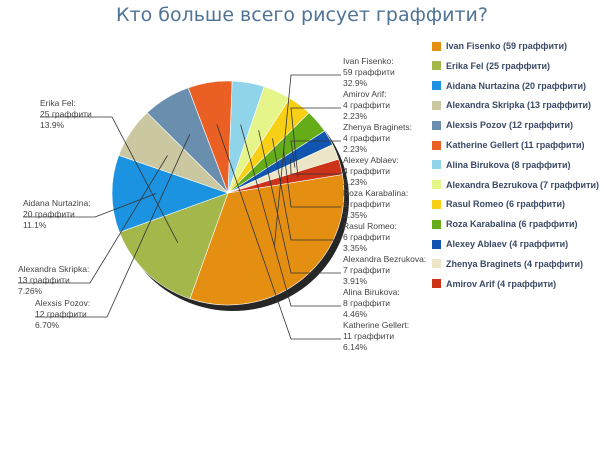 This screenshot has width=604, height=453. What do you see at coordinates (377, 127) in the screenshot?
I see `callout-name: Zhenya Braginets:` at bounding box center [377, 127].